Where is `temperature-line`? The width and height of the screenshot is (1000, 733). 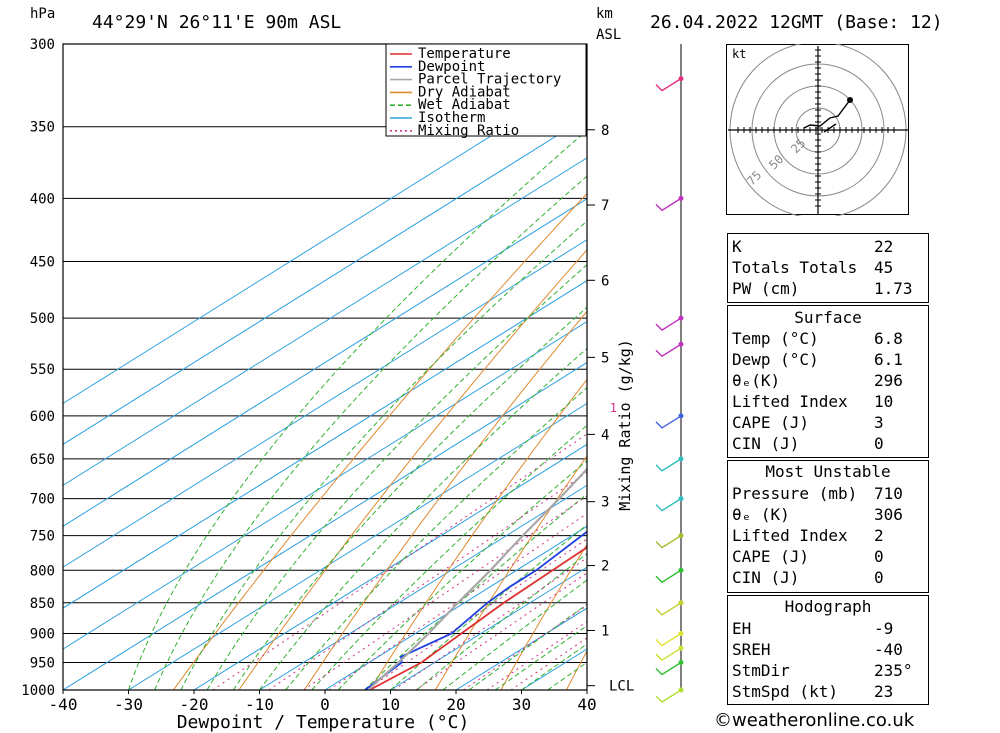 temperature-line is located at coordinates (478, 618).